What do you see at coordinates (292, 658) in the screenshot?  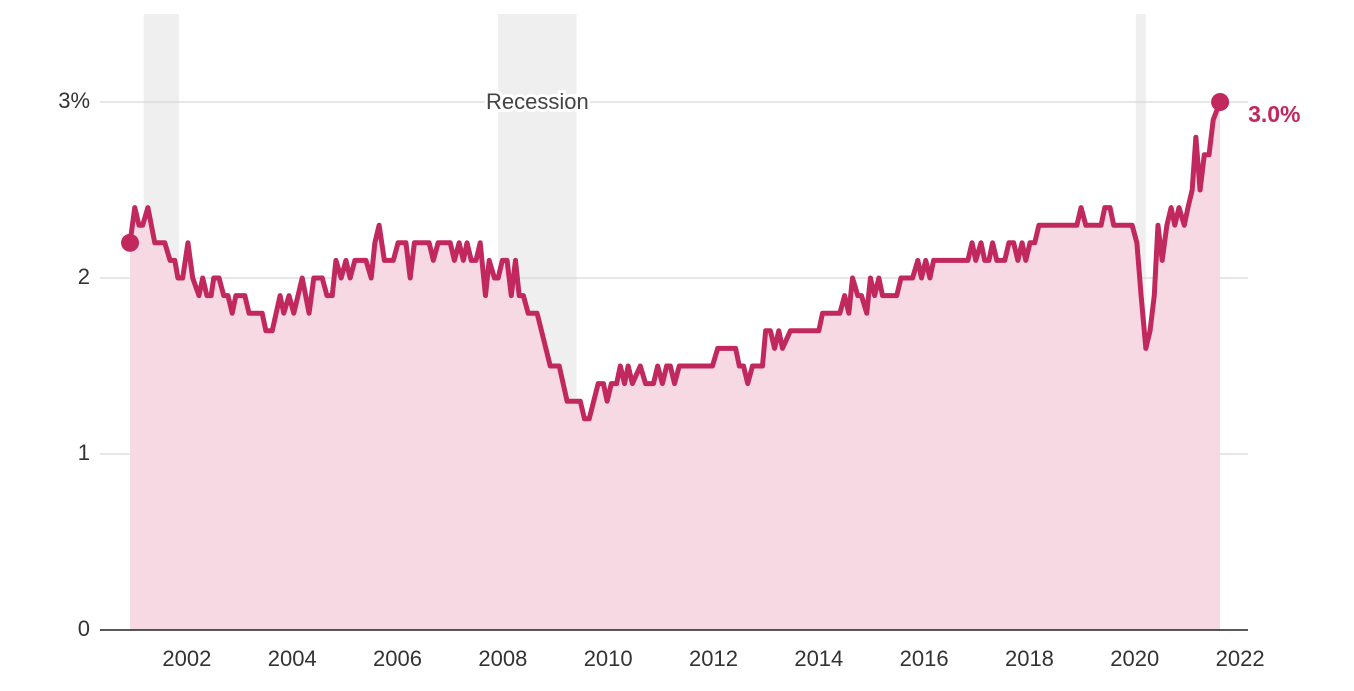 I see `x-tick-label: 2004` at bounding box center [292, 658].